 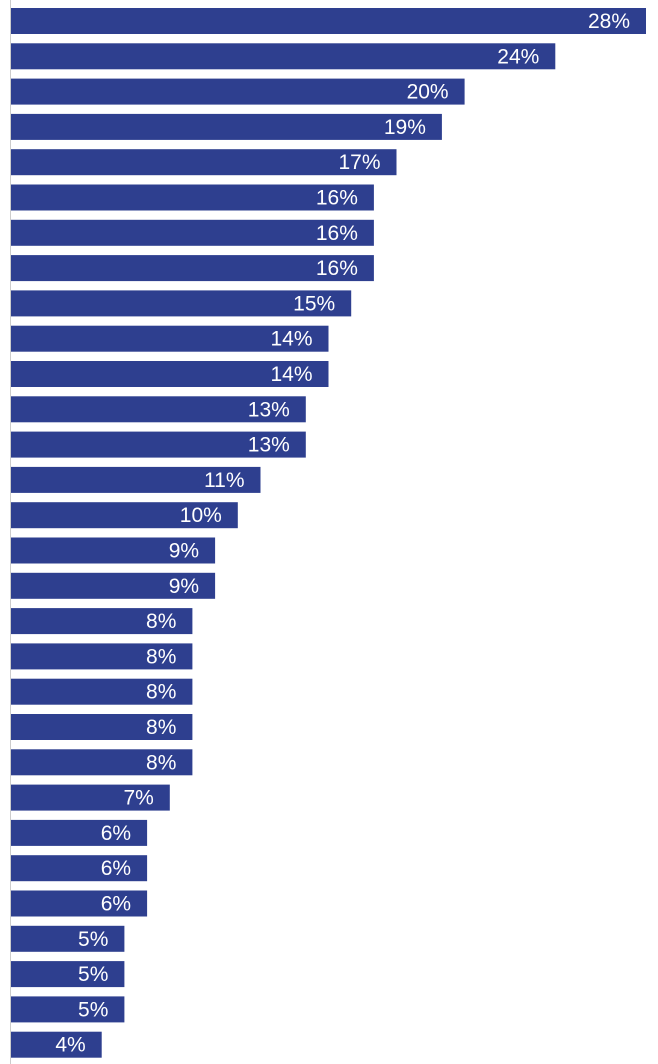 What do you see at coordinates (609, 21) in the screenshot?
I see `bar-value-label: 28%` at bounding box center [609, 21].